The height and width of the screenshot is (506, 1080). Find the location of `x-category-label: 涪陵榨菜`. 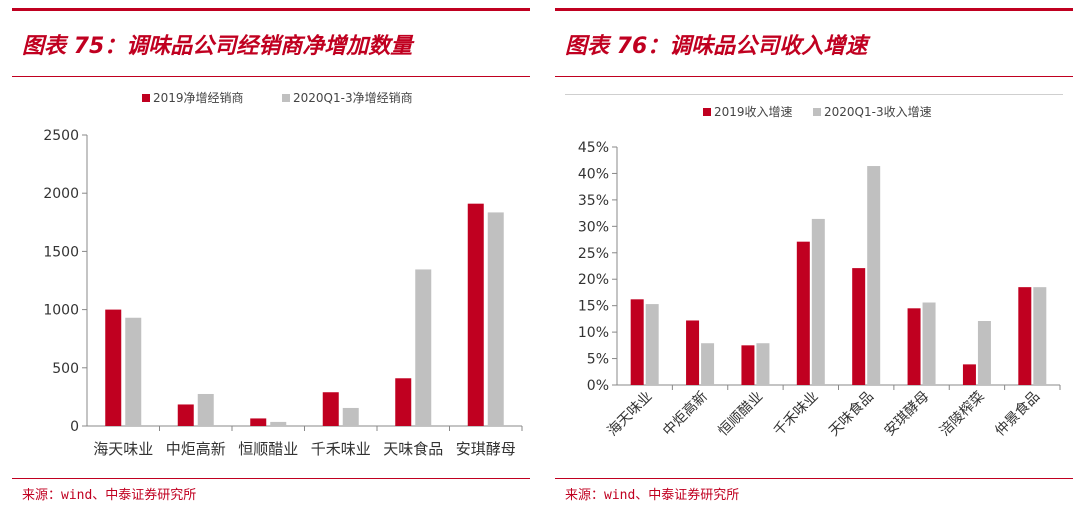

x-category-label: 涪陵榨菜 is located at coordinates (962, 414).